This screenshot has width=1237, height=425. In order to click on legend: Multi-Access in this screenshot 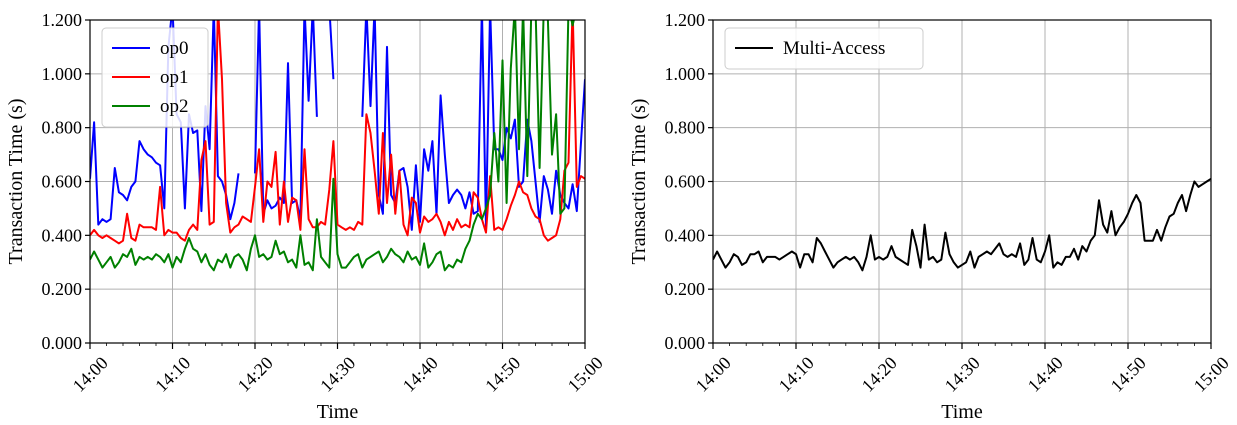, I will do `click(824, 48)`.